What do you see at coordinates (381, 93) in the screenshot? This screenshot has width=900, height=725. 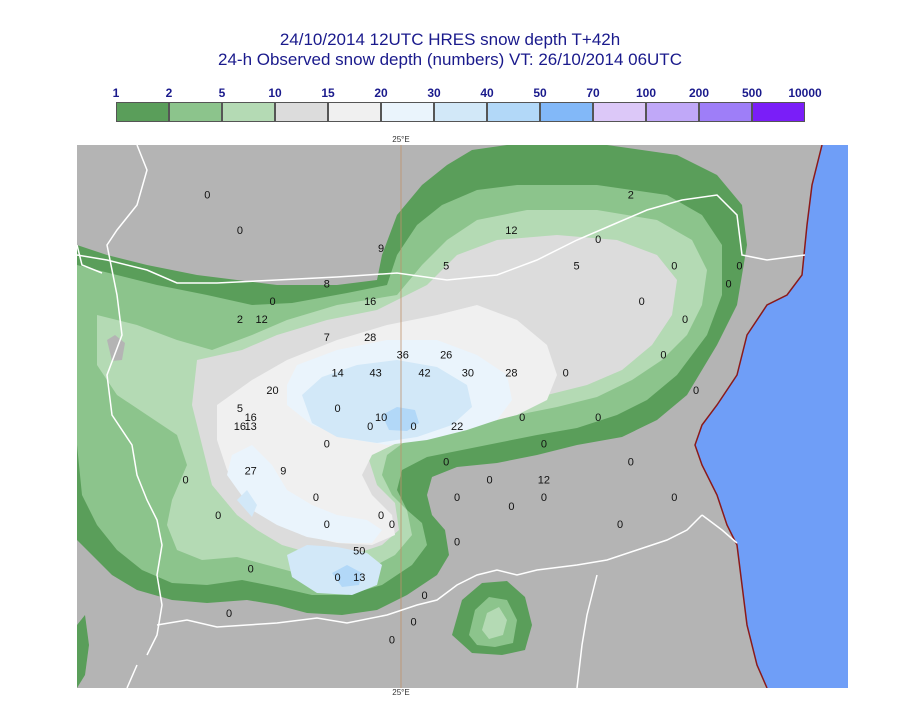 I see `legend-label: 20` at bounding box center [381, 93].